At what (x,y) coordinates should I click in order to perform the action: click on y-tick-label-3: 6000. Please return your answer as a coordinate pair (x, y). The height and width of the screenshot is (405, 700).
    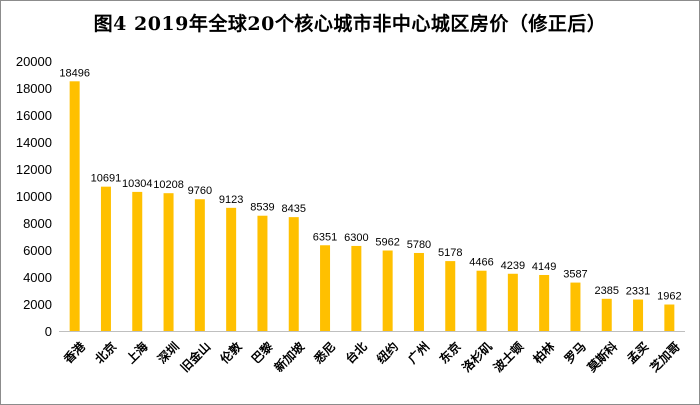
    Looking at the image, I should click on (37, 250).